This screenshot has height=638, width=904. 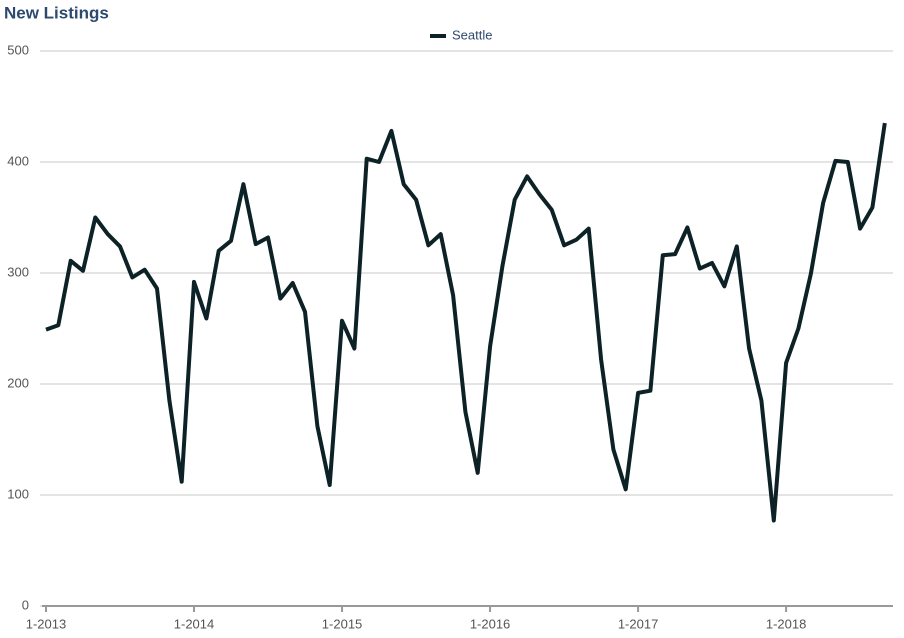 What do you see at coordinates (56, 12) in the screenshot?
I see `chart-title: New Listings` at bounding box center [56, 12].